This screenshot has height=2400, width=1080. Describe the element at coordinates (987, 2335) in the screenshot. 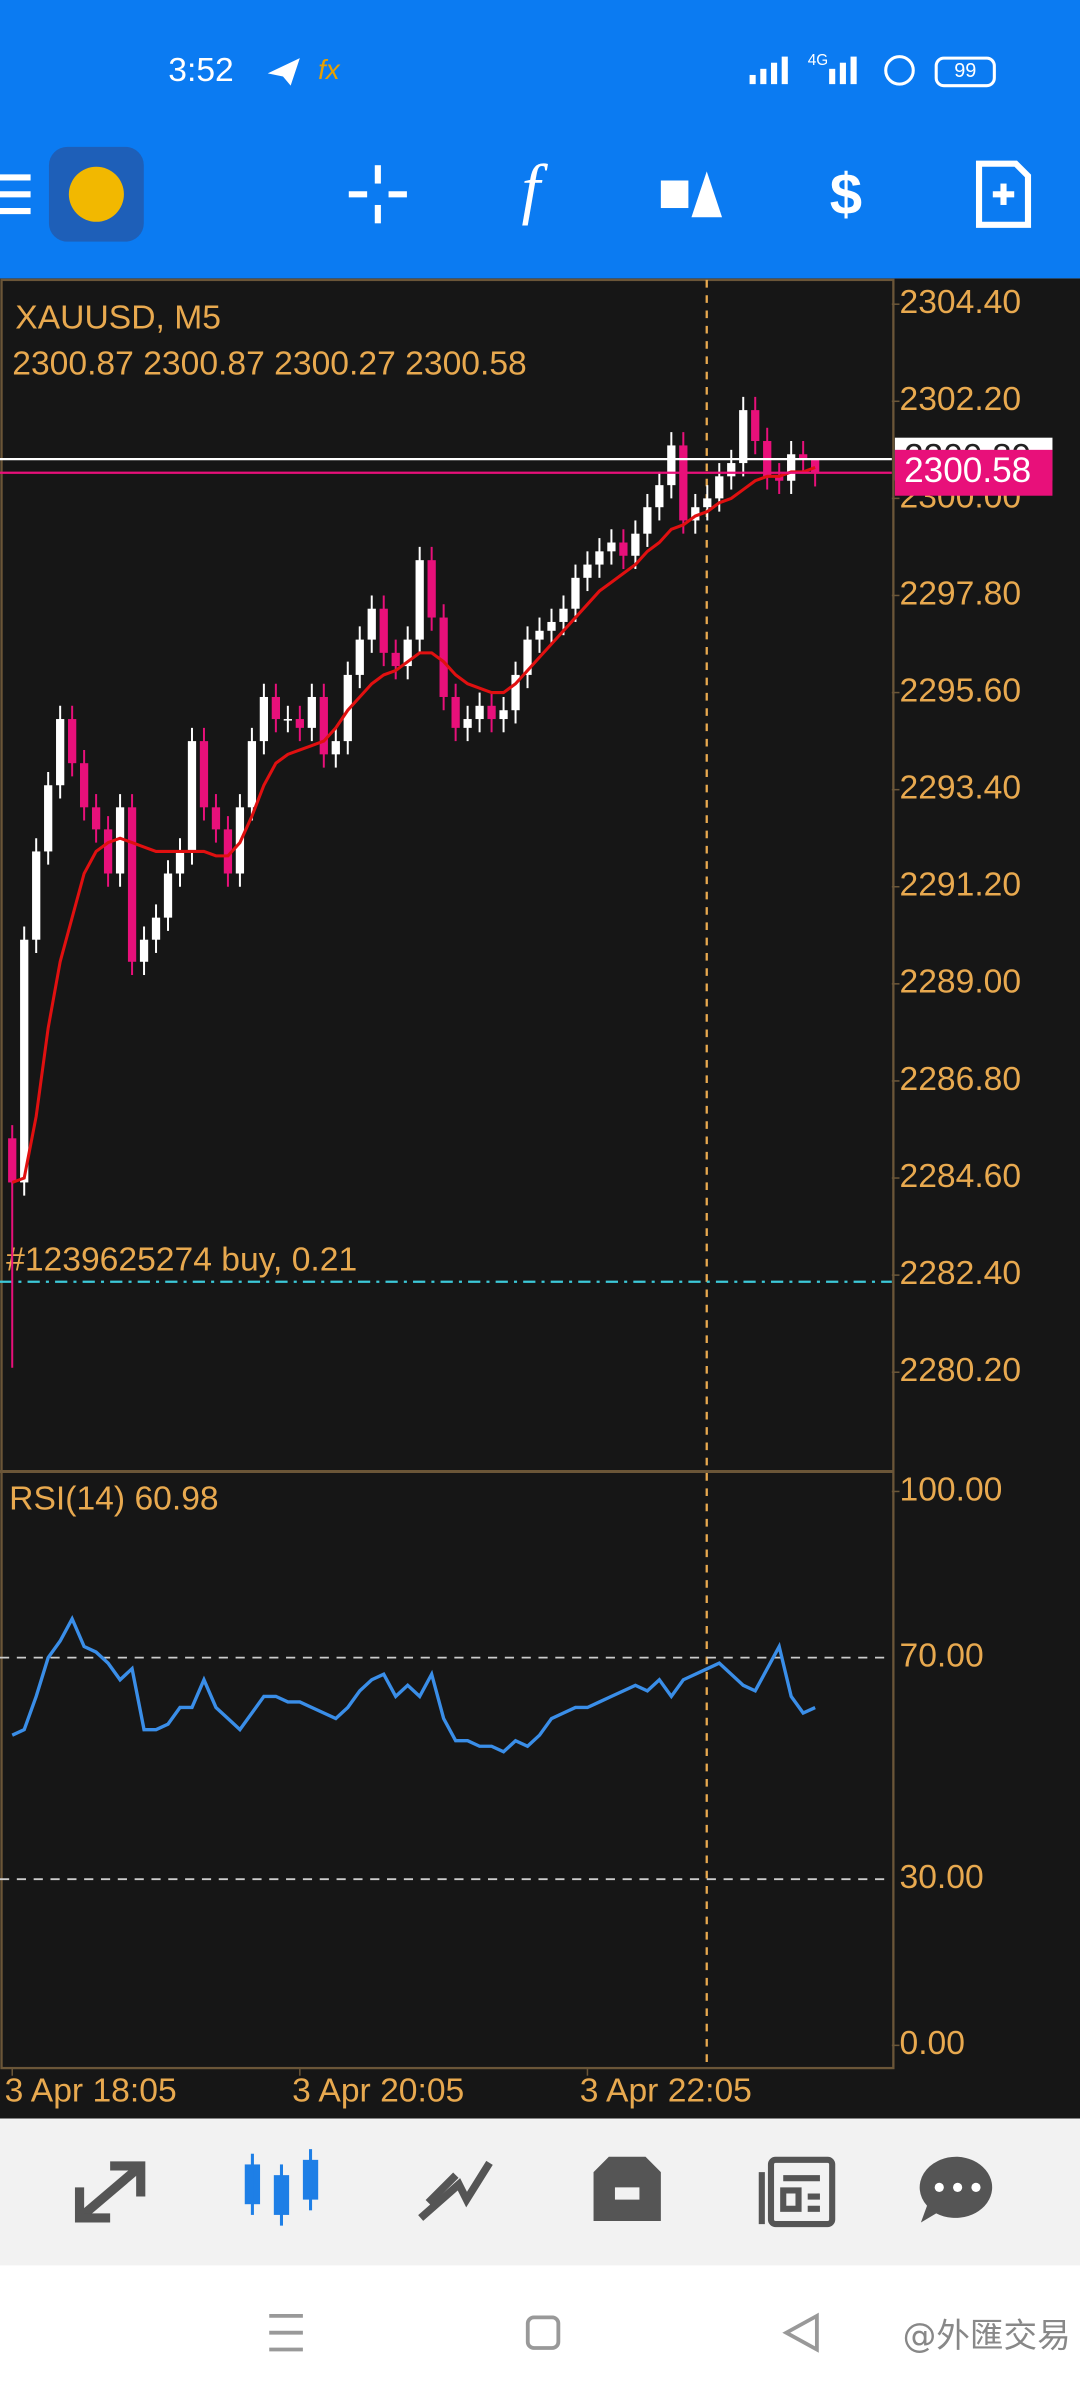

I see `watermark: @外匯交易` at that location.